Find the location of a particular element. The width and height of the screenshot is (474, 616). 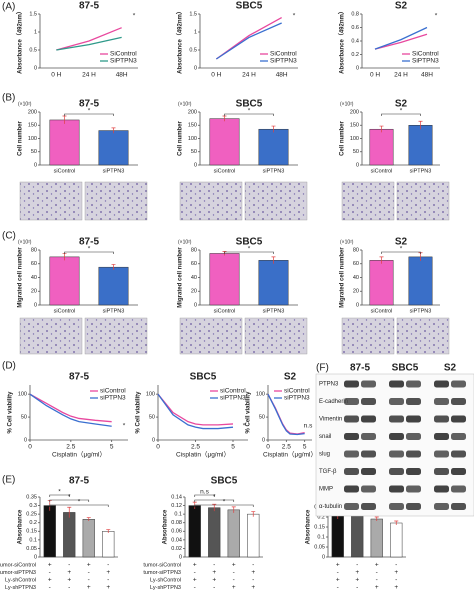

y-axis-label: Absorbance（492nm） is located at coordinates (342, 41).